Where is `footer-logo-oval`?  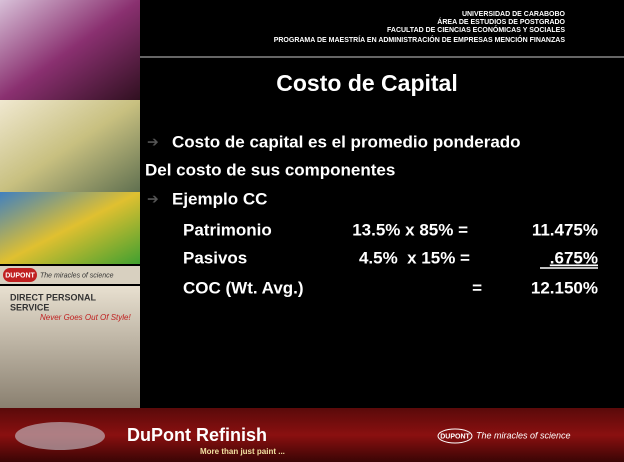
footer-logo-oval is located at coordinates (455, 436).